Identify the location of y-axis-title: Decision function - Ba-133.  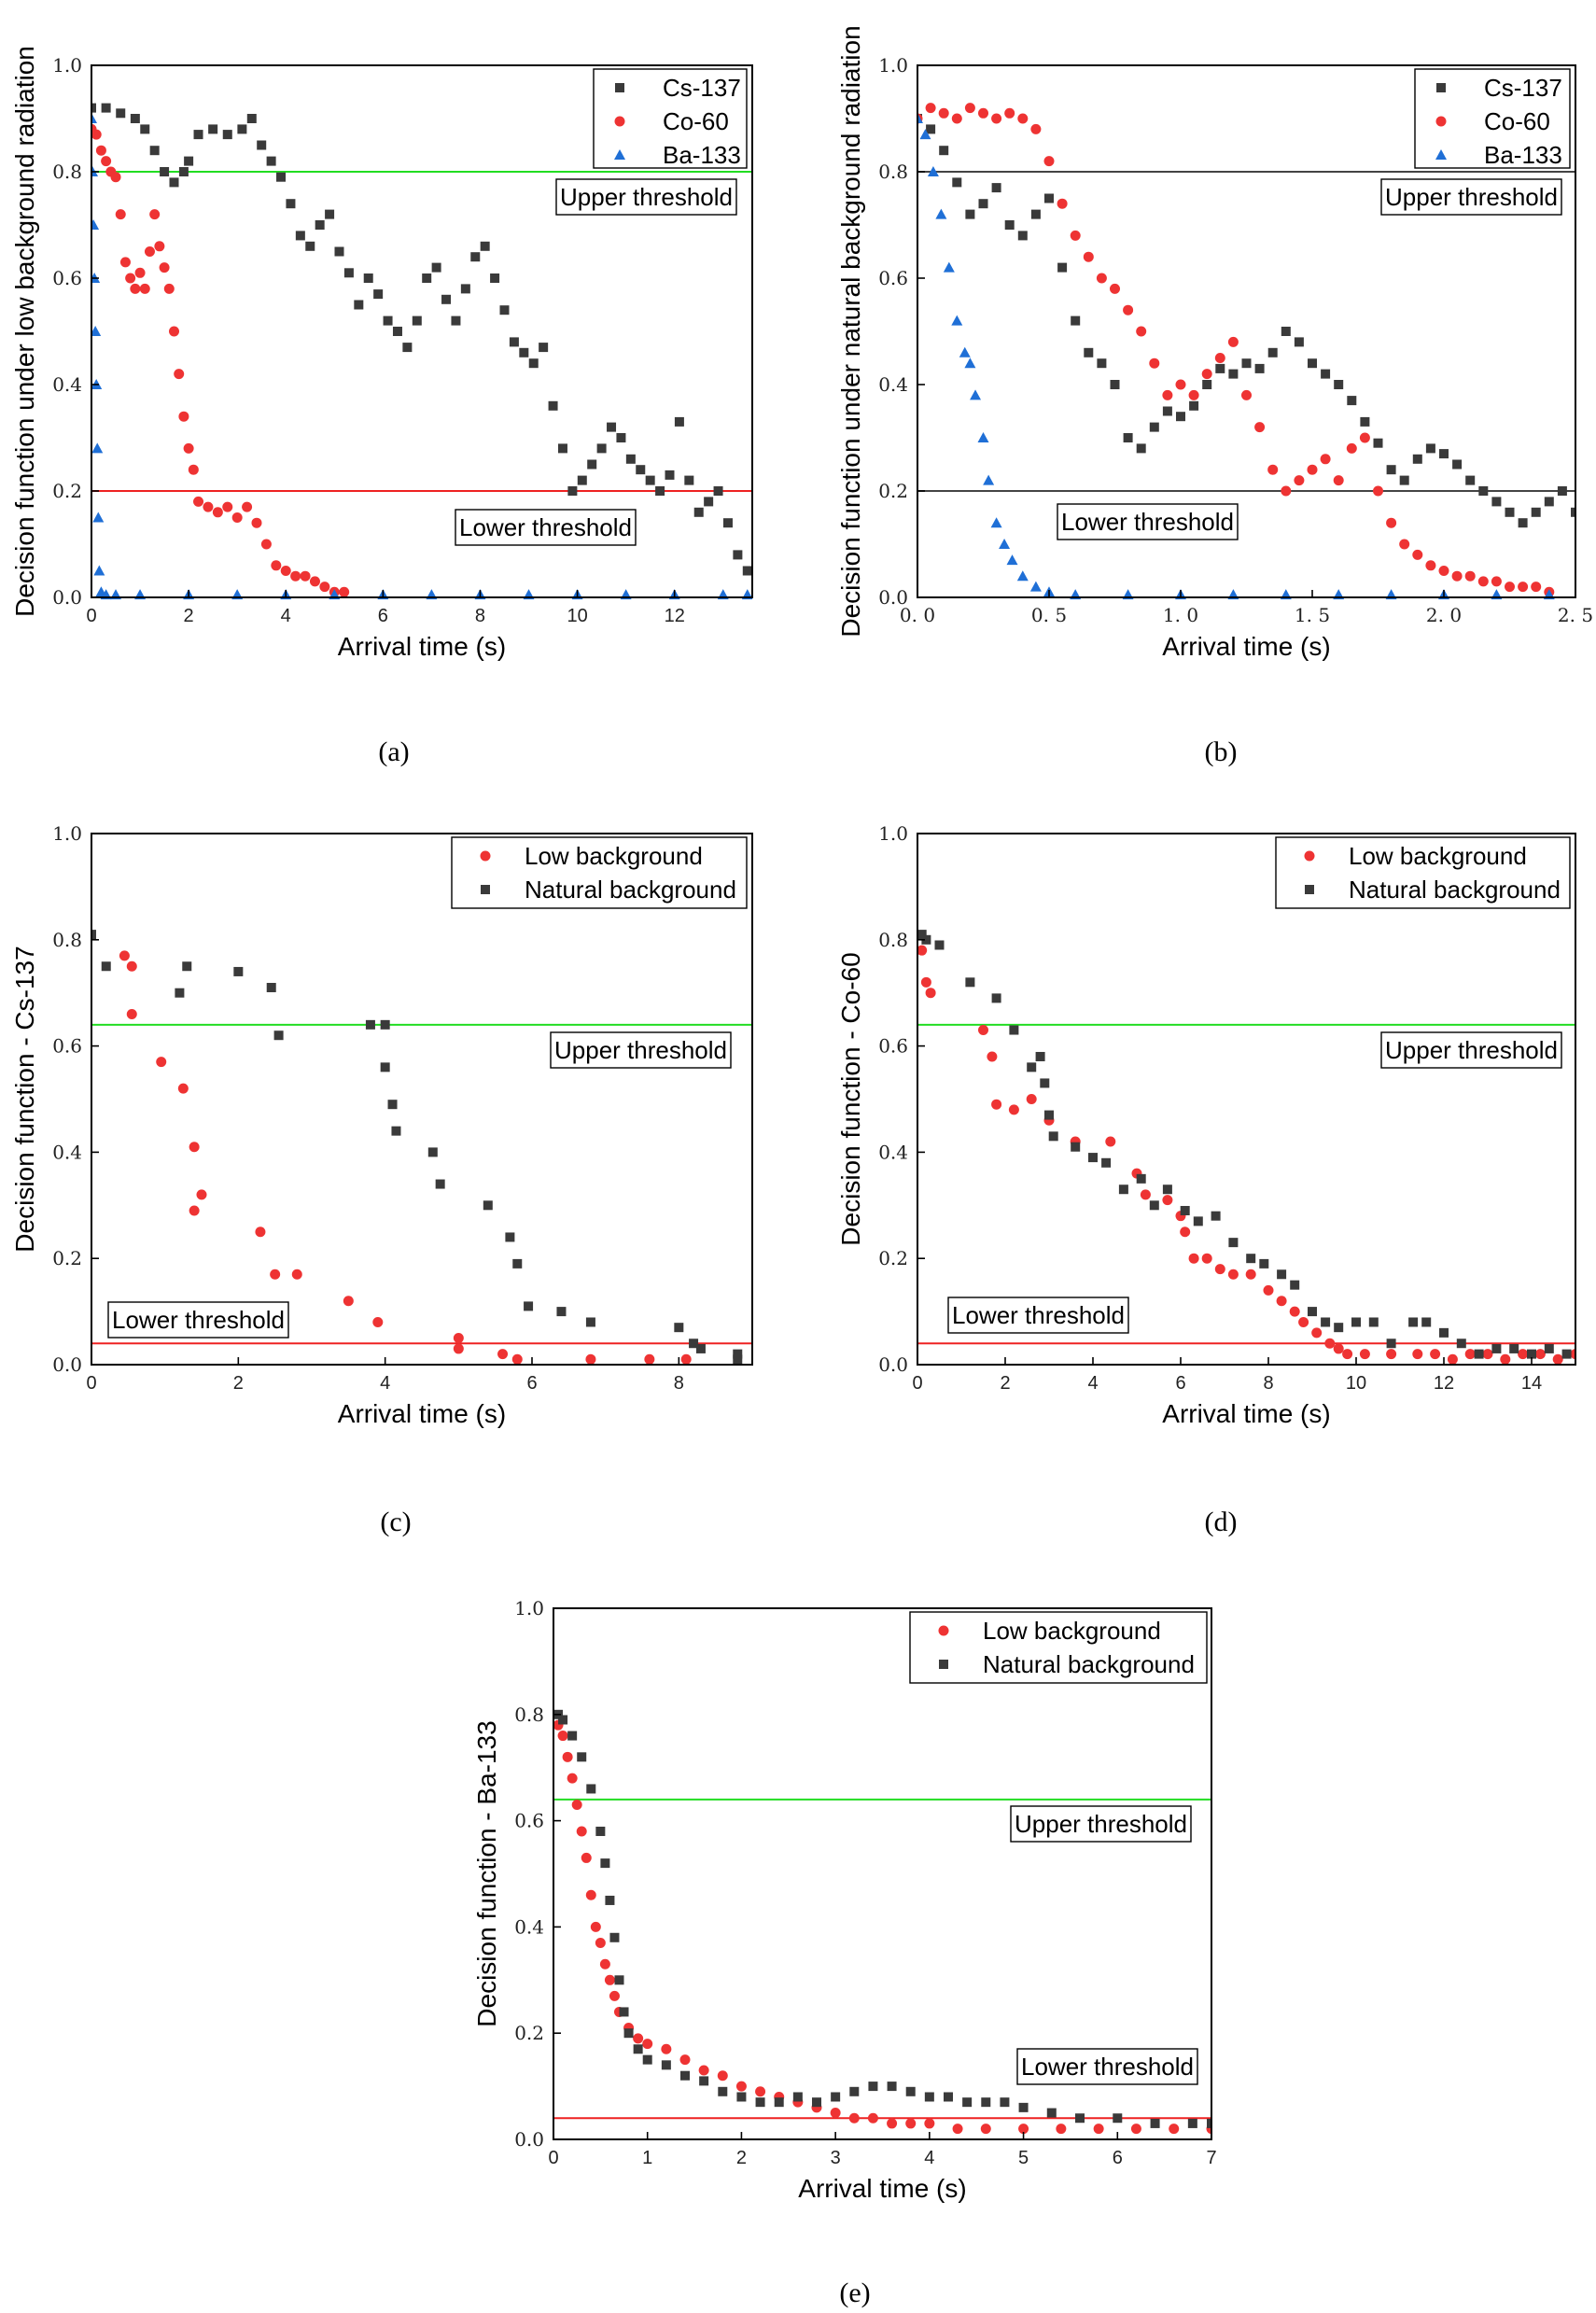
(486, 1873).